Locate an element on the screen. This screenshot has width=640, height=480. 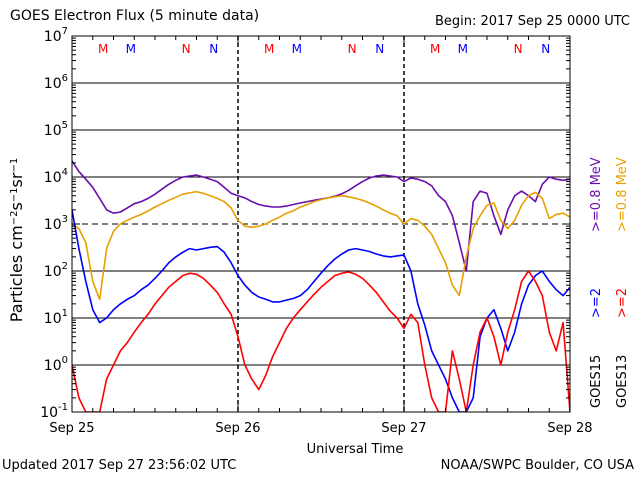
x-tick-label: Sep 27 is located at coordinates (403, 428).